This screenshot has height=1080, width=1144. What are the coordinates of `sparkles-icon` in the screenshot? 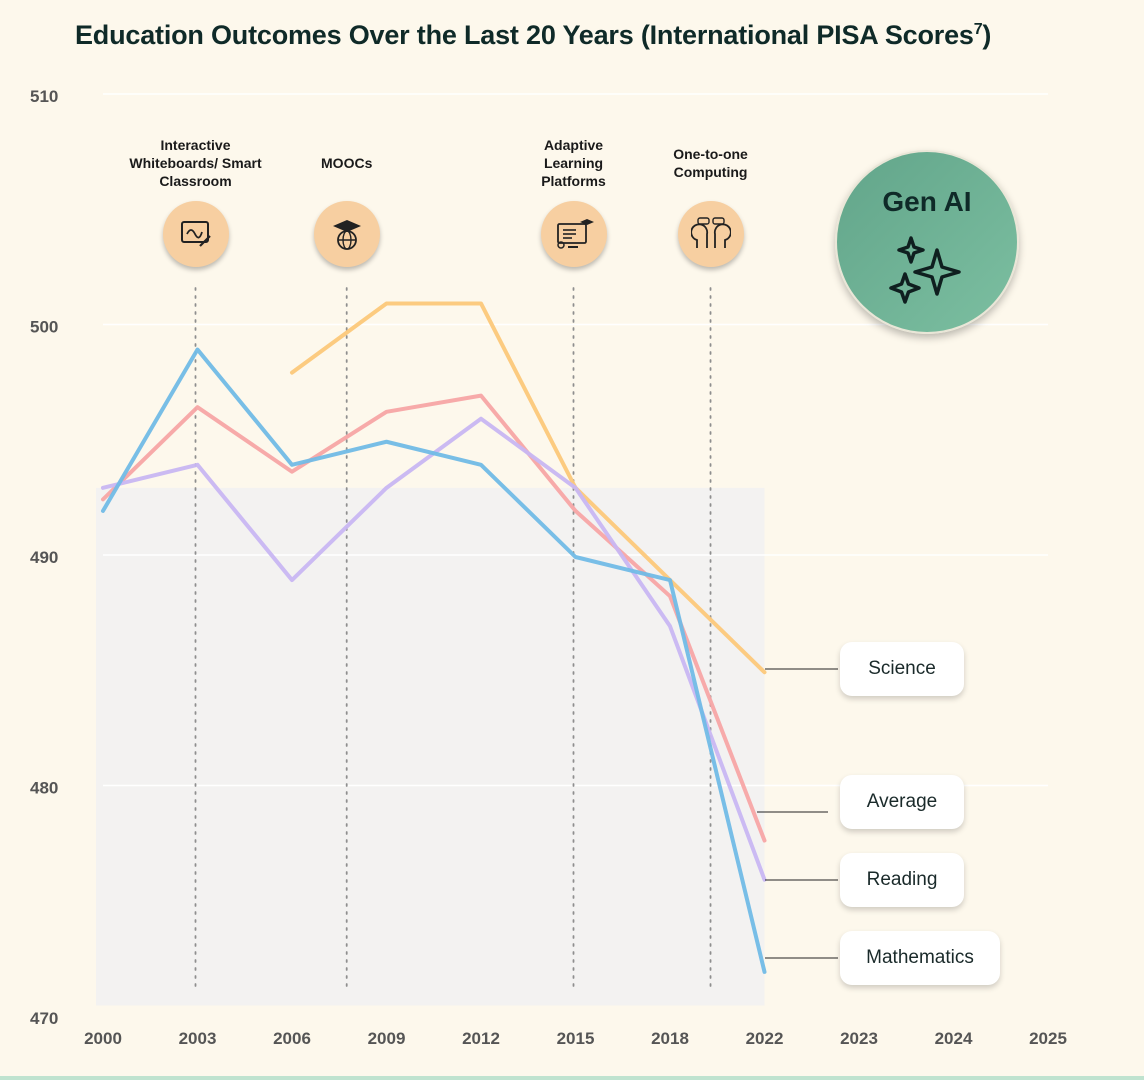 It's located at (925, 270).